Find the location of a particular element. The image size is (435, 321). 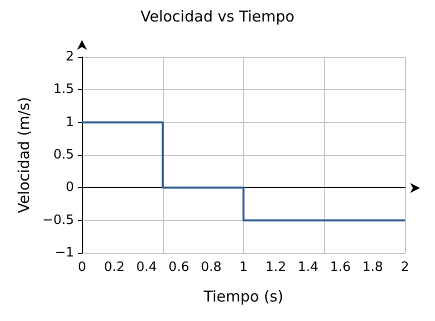

y-tick-label: −0.5 is located at coordinates (58, 220).